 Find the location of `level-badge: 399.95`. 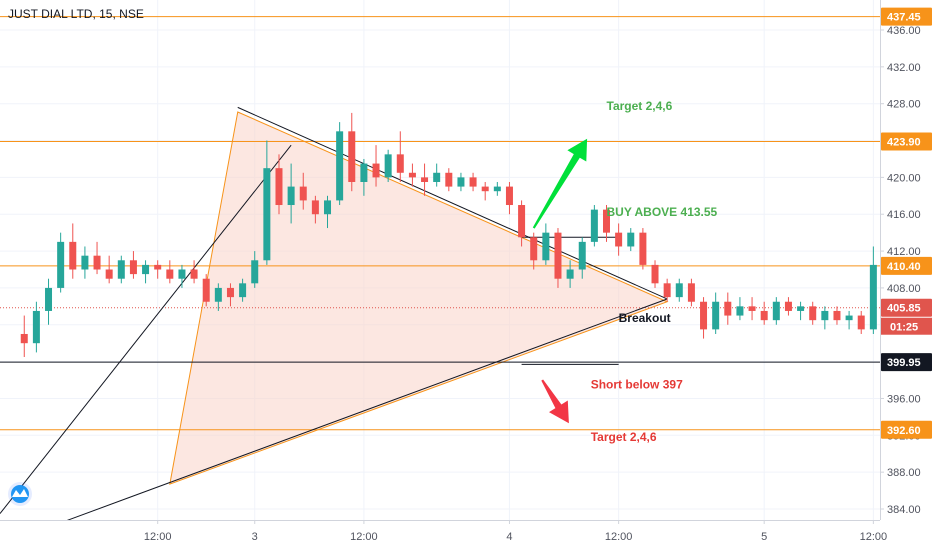

level-badge: 399.95 is located at coordinates (904, 363).